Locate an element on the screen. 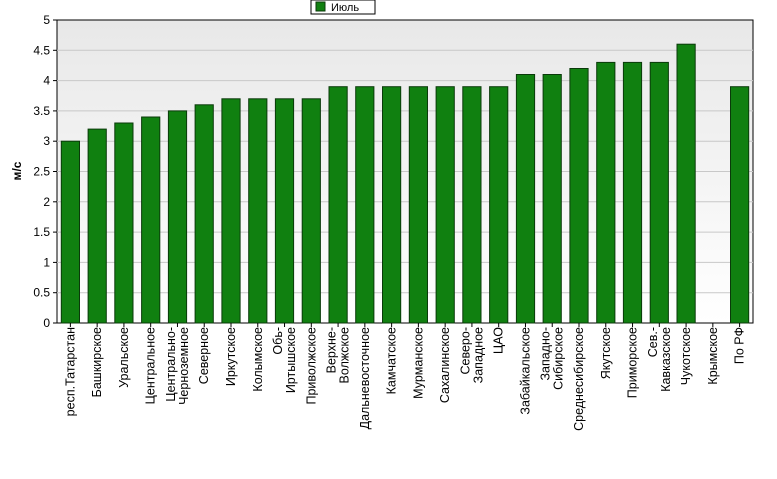  y-tick-label: 0.5 is located at coordinates (41, 293).